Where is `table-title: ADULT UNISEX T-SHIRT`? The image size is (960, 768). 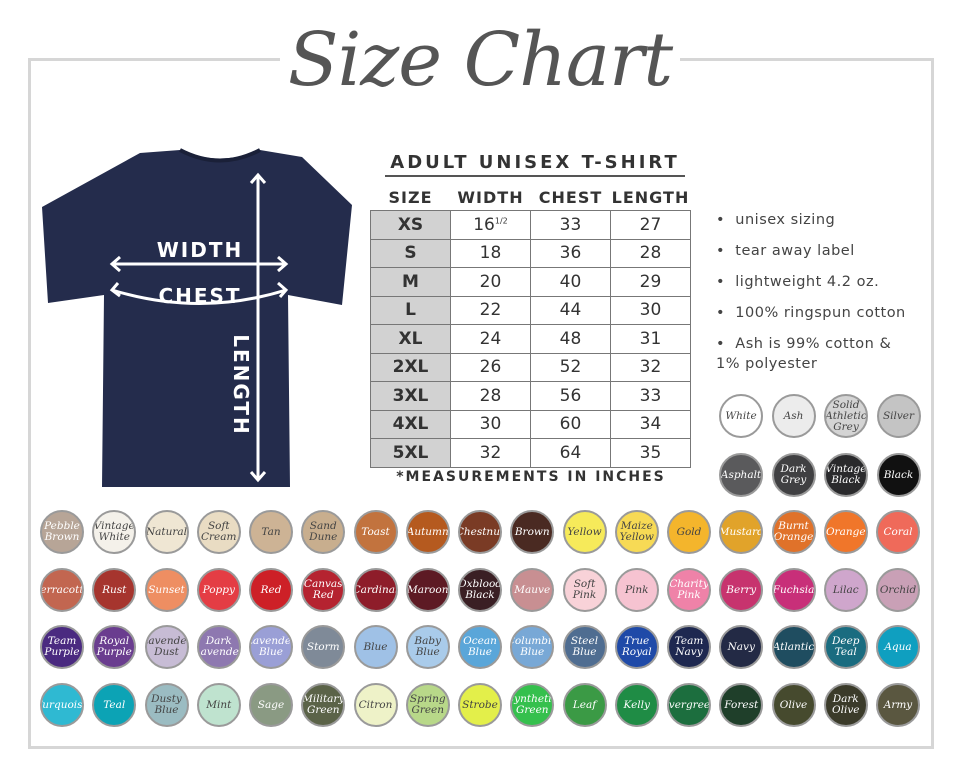 table-title: ADULT UNISEX T-SHIRT is located at coordinates (535, 164).